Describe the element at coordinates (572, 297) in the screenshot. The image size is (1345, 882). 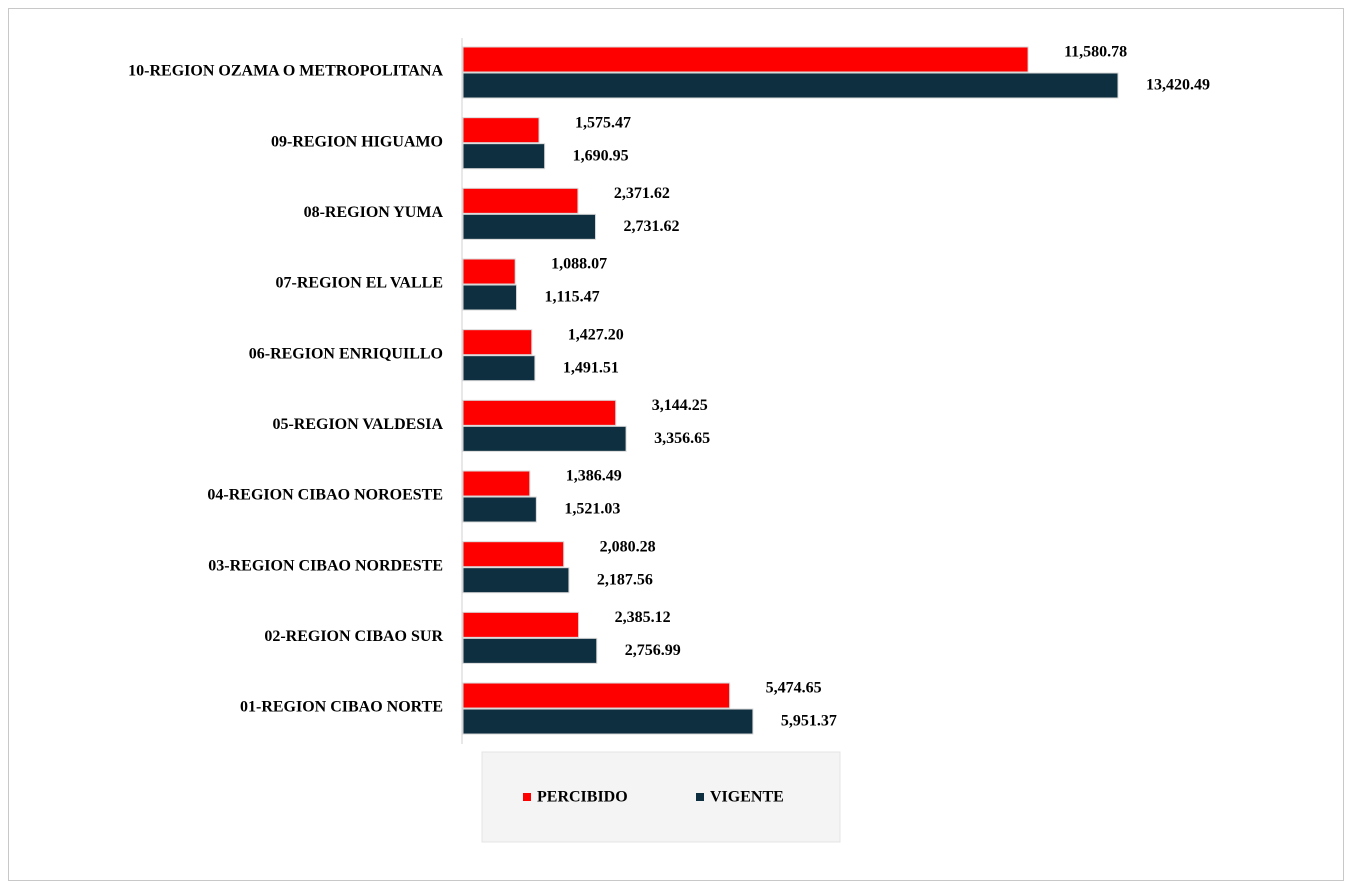
I see `data-label: 1,115.47` at that location.